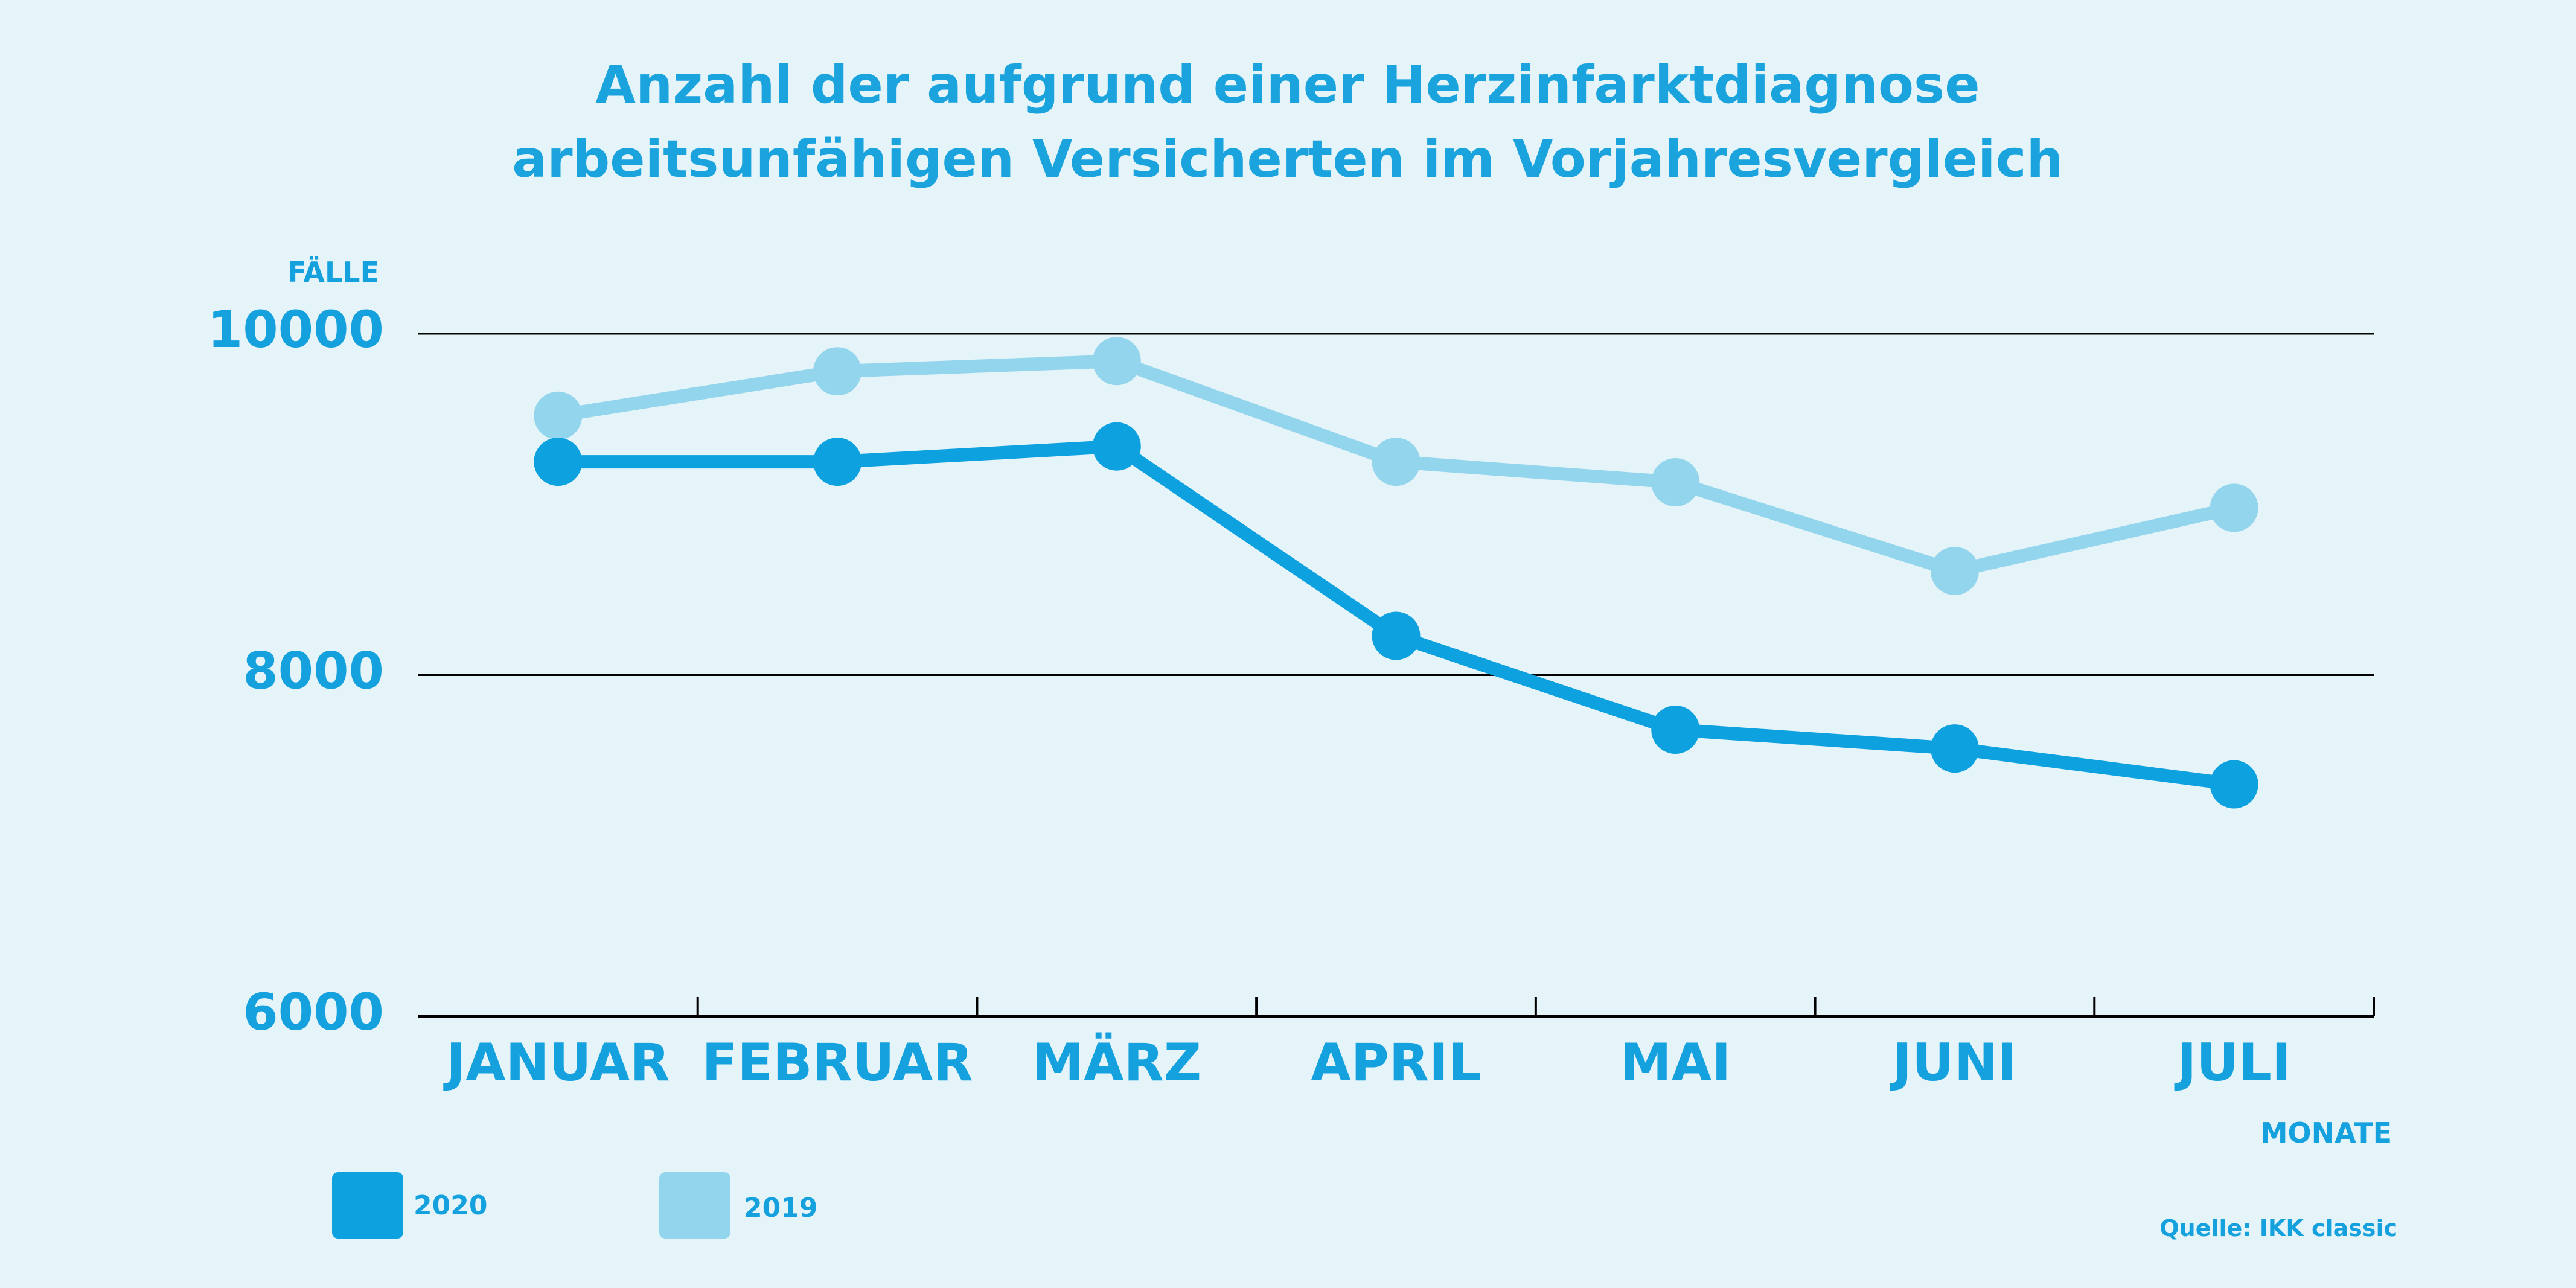 This screenshot has width=2576, height=1288. I want to click on legend: 2020 2019, so click(574, 1205).